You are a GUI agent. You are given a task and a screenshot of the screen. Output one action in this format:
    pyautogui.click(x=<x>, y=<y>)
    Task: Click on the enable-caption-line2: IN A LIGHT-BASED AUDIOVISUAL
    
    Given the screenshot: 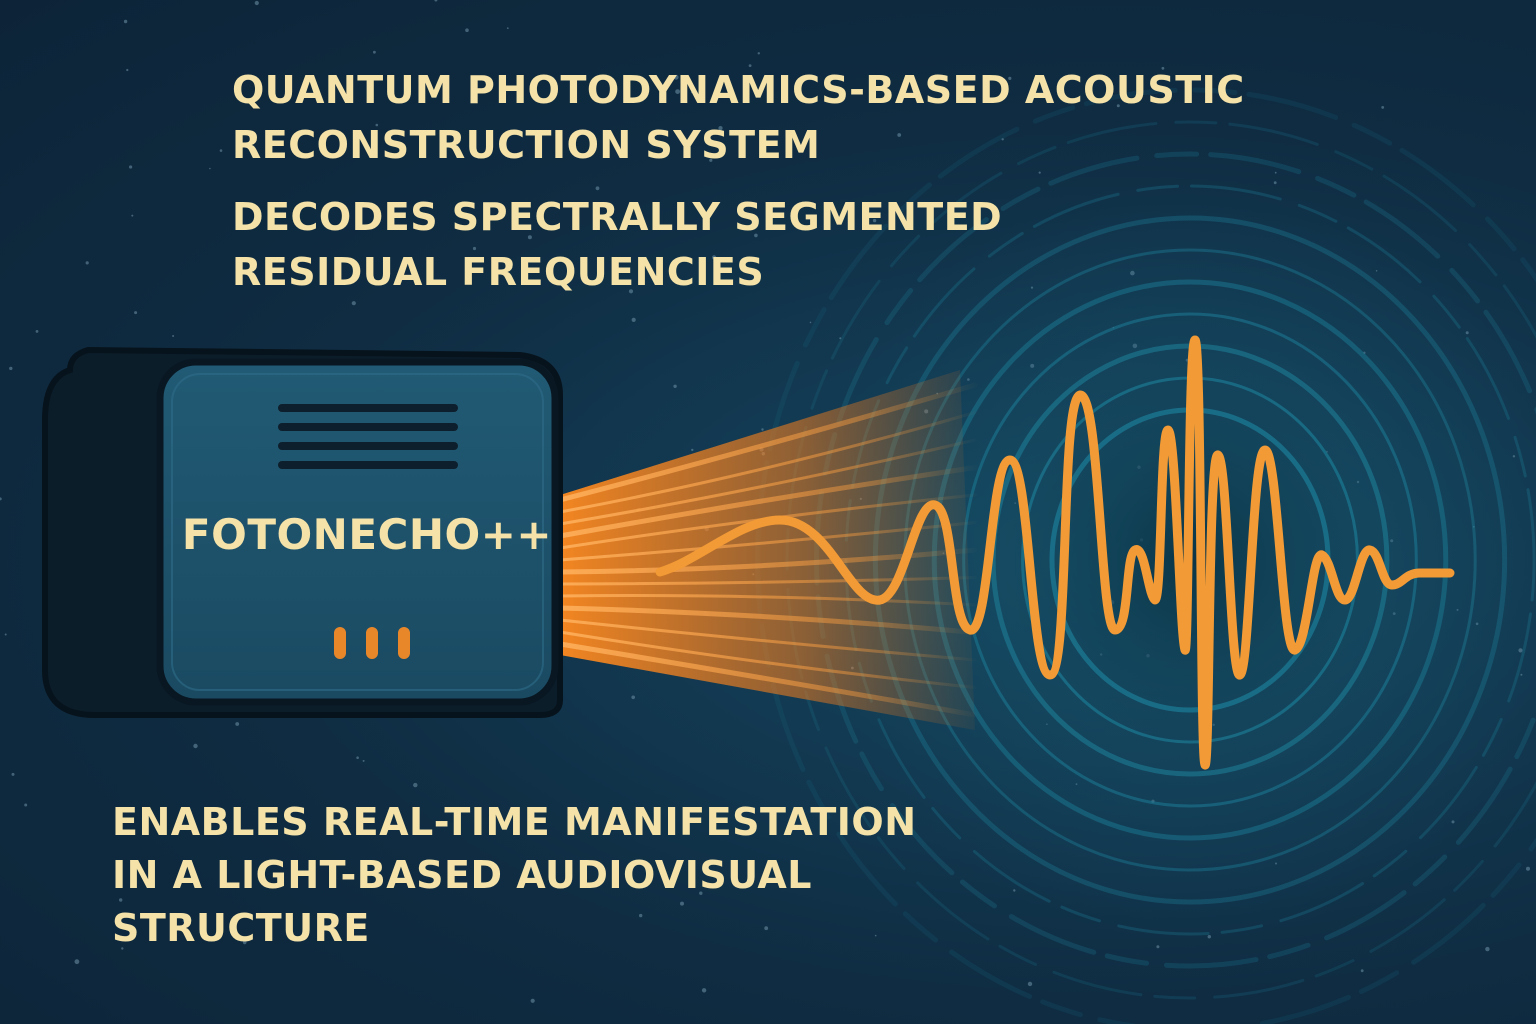 What is the action you would take?
    pyautogui.click(x=462, y=875)
    